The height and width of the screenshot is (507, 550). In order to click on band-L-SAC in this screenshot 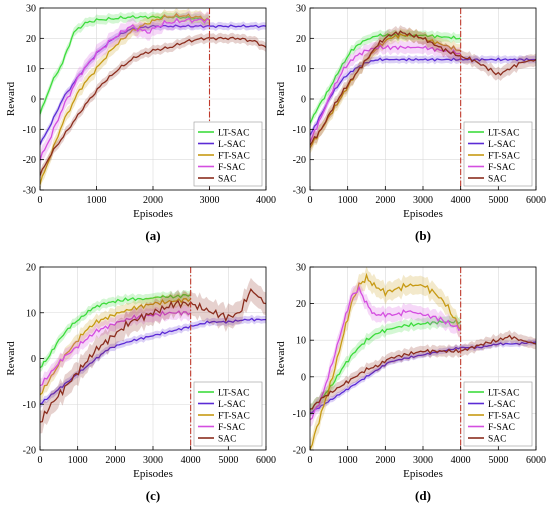, I will do `click(153, 361)`.